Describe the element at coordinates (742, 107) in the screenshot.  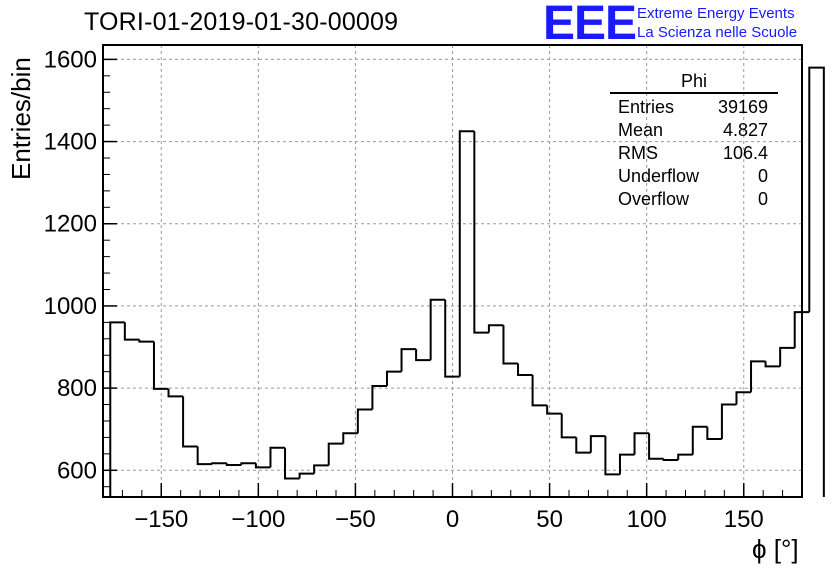
I see `stats-value: 39169` at that location.